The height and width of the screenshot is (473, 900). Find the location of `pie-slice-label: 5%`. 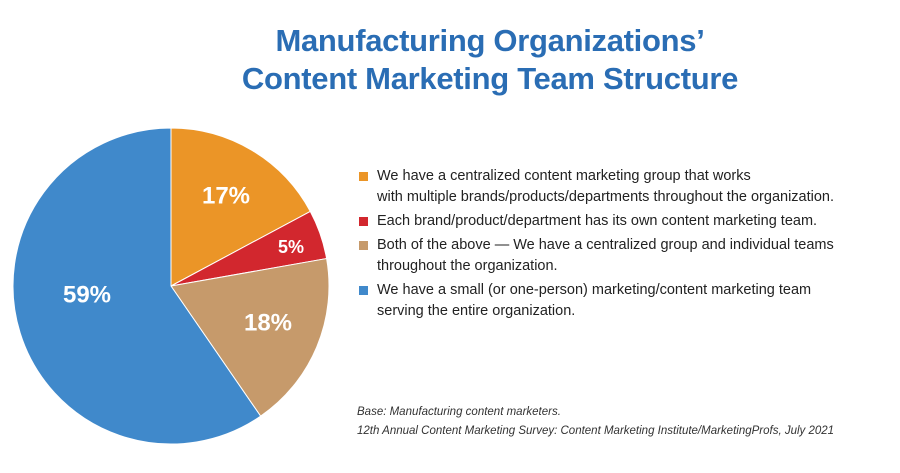

pie-slice-label: 5% is located at coordinates (291, 247).